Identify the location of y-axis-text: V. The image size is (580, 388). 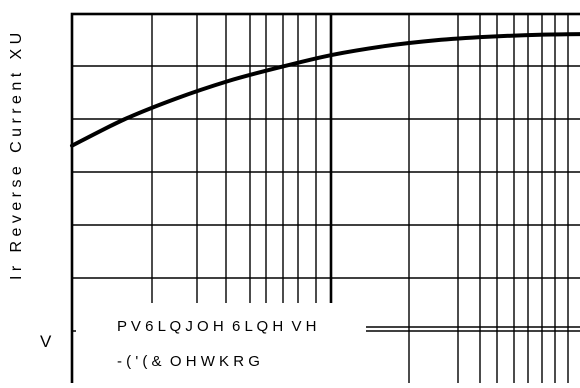
(46, 341).